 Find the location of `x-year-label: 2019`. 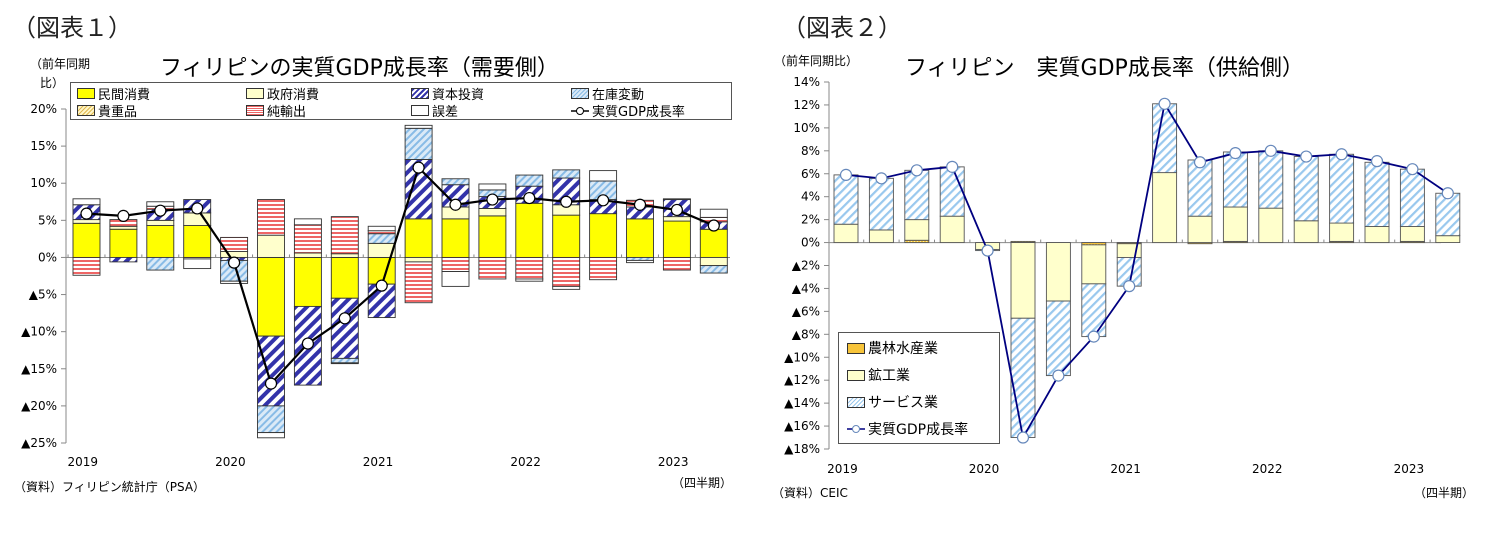

x-year-label: 2019 is located at coordinates (842, 469).